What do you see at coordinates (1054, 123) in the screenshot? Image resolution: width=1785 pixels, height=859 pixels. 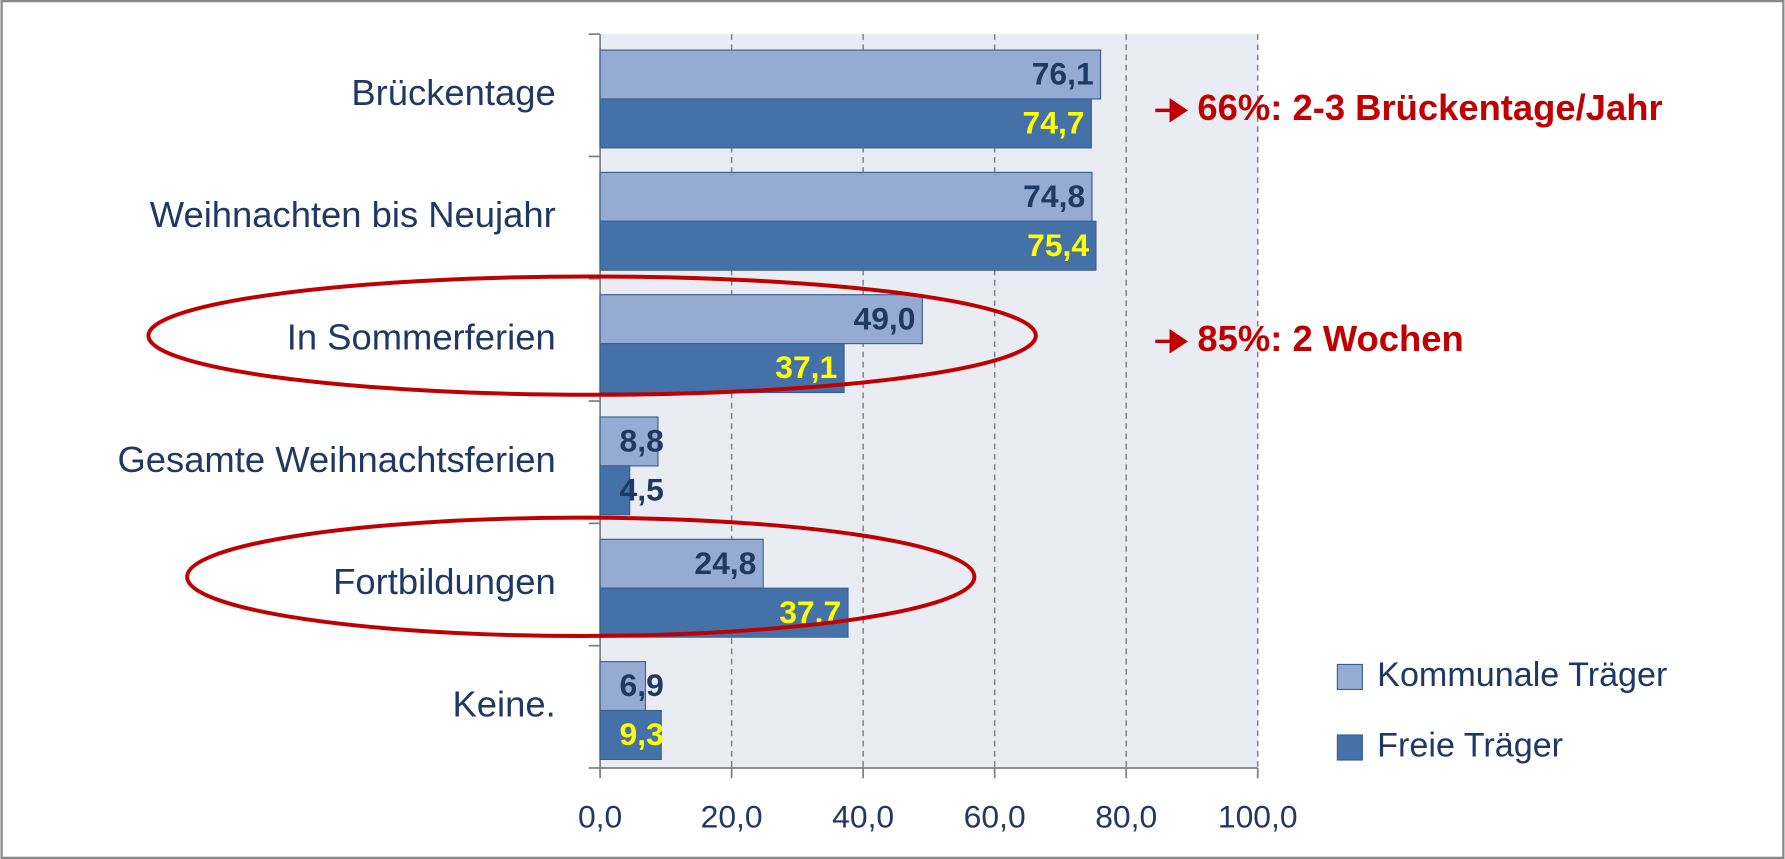 I see `value-label: 74,7` at bounding box center [1054, 123].